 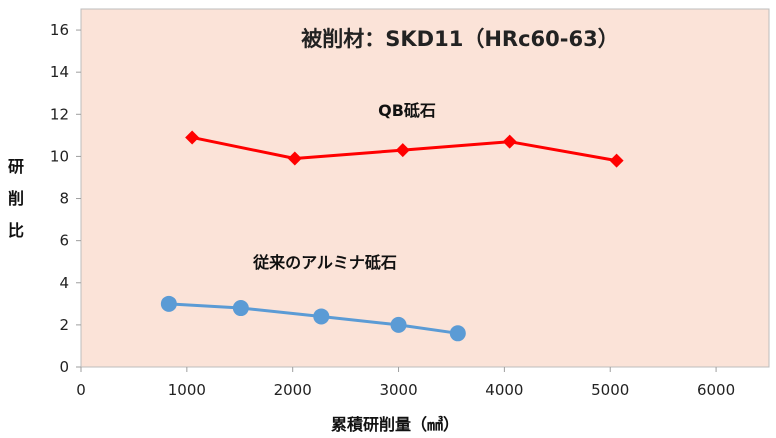 I want to click on series-label-qb: QB砥石, so click(x=407, y=110).